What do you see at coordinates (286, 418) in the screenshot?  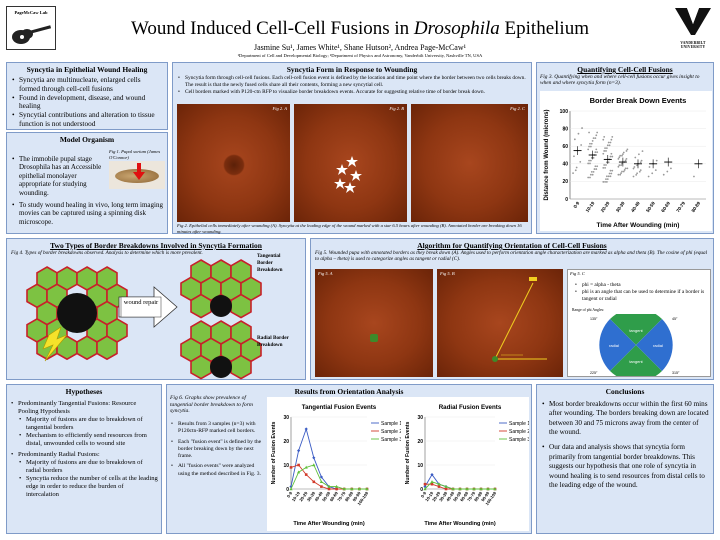 I see `y-tick-label: 30` at bounding box center [286, 418].